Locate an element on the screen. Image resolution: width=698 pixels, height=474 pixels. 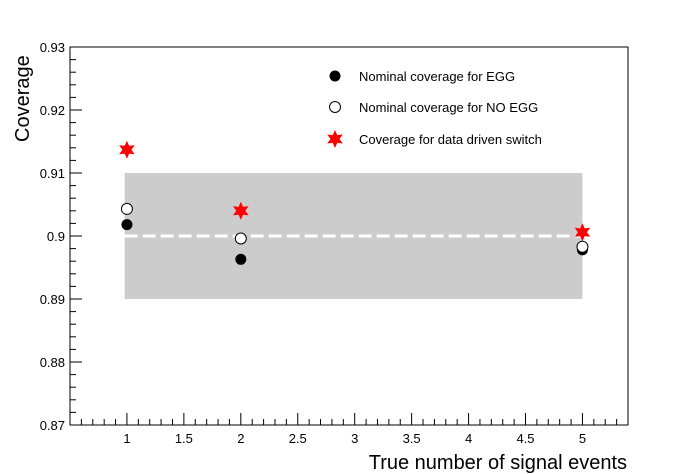
y-tick-label: 0.9 is located at coordinates (56, 236).